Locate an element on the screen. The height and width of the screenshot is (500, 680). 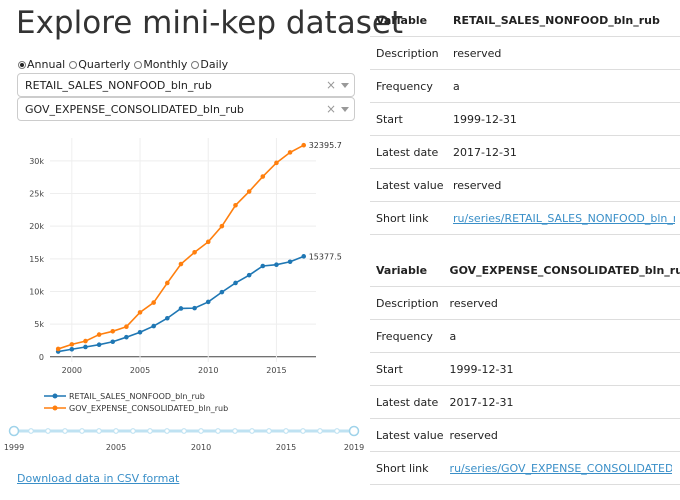
table-cell: Latest value is located at coordinates (408, 185).